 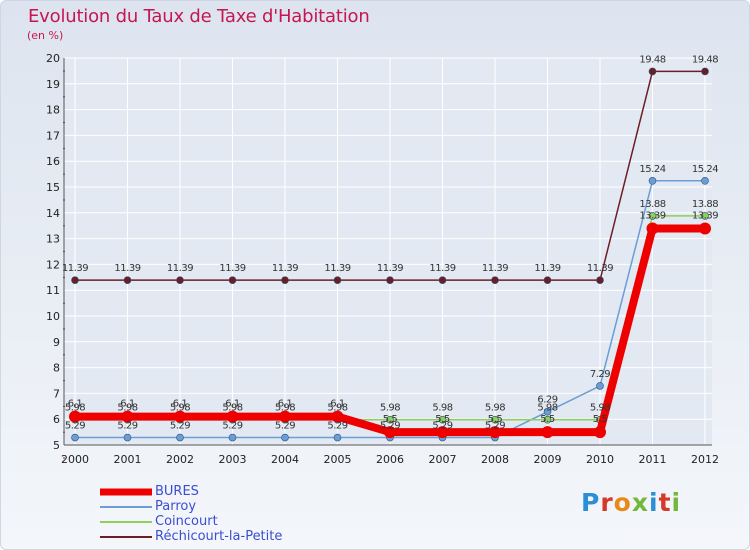 I want to click on legend-item-bures: BURES, so click(x=191, y=491).